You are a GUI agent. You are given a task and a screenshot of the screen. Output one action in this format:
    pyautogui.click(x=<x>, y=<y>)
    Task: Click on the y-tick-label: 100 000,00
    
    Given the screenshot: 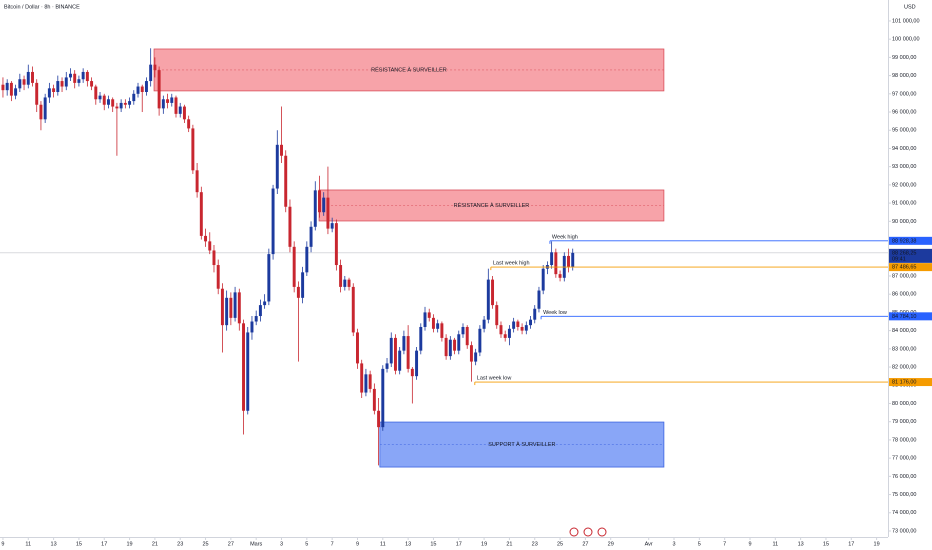 What is the action you would take?
    pyautogui.click(x=906, y=40)
    